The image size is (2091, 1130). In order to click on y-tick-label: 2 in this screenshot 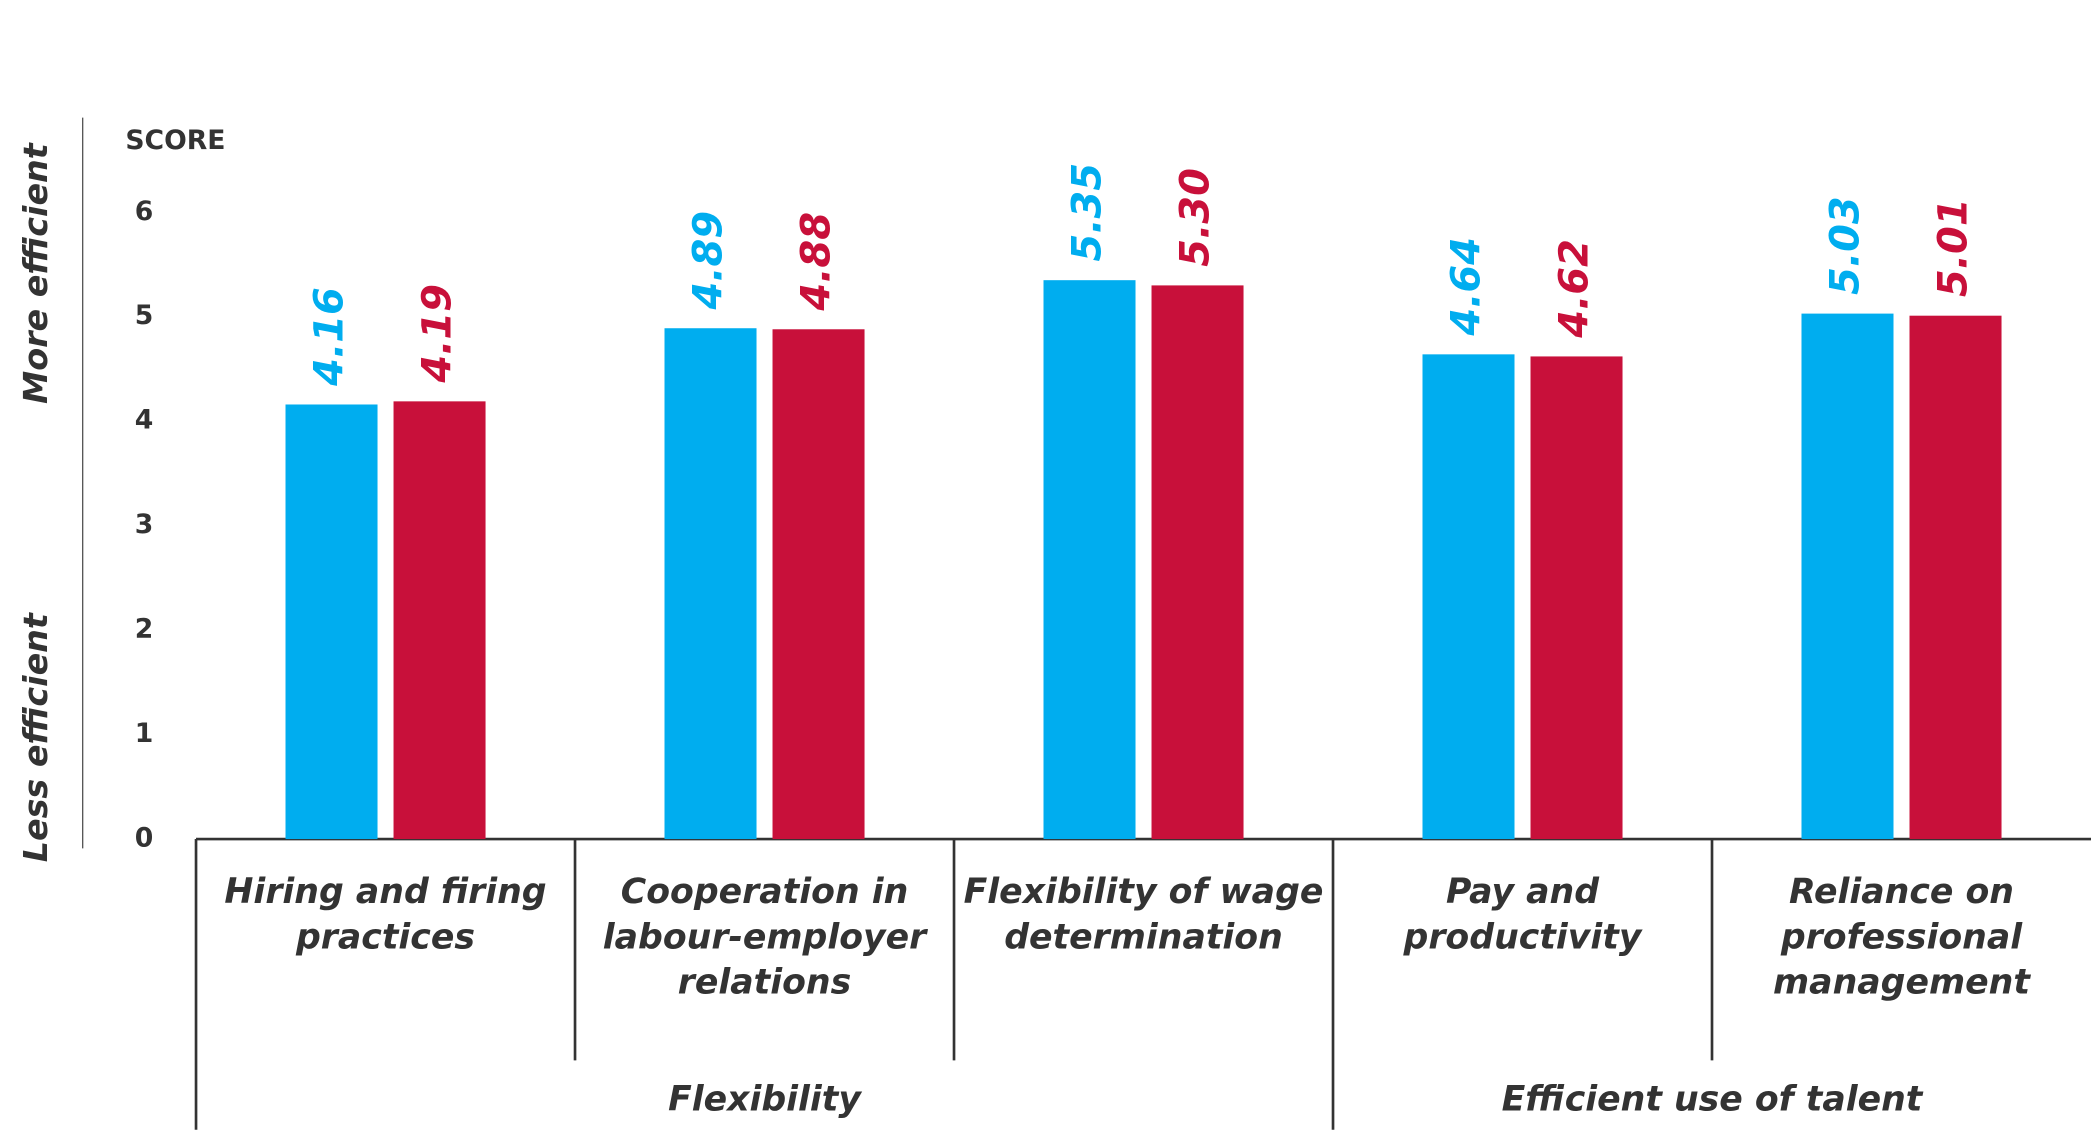, I will do `click(144, 629)`.